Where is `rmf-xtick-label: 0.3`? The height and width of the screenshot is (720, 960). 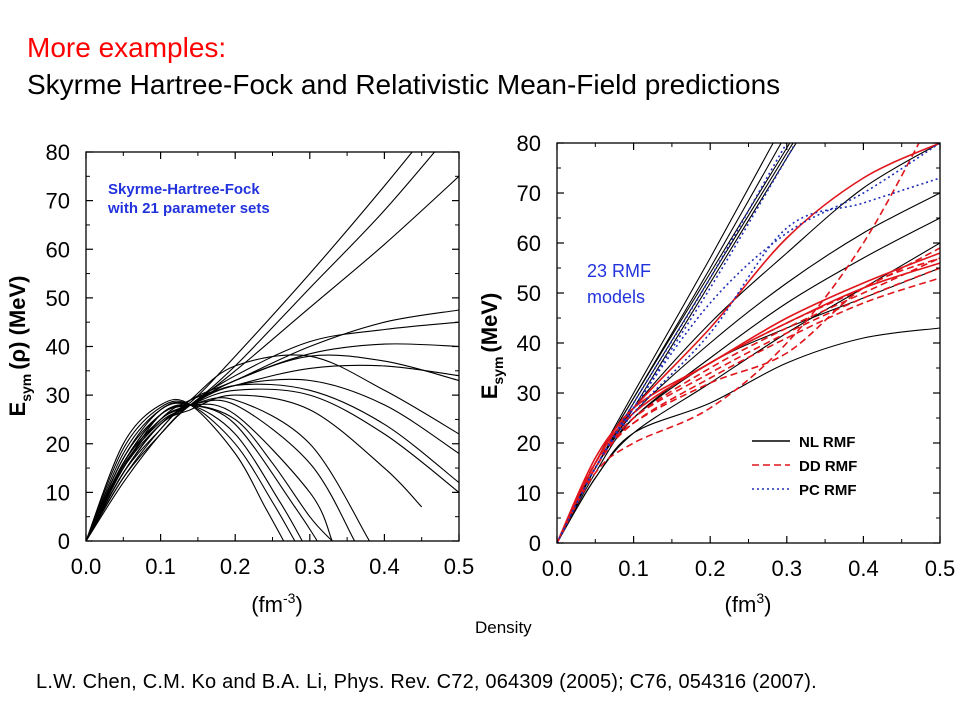 rmf-xtick-label: 0.3 is located at coordinates (787, 568).